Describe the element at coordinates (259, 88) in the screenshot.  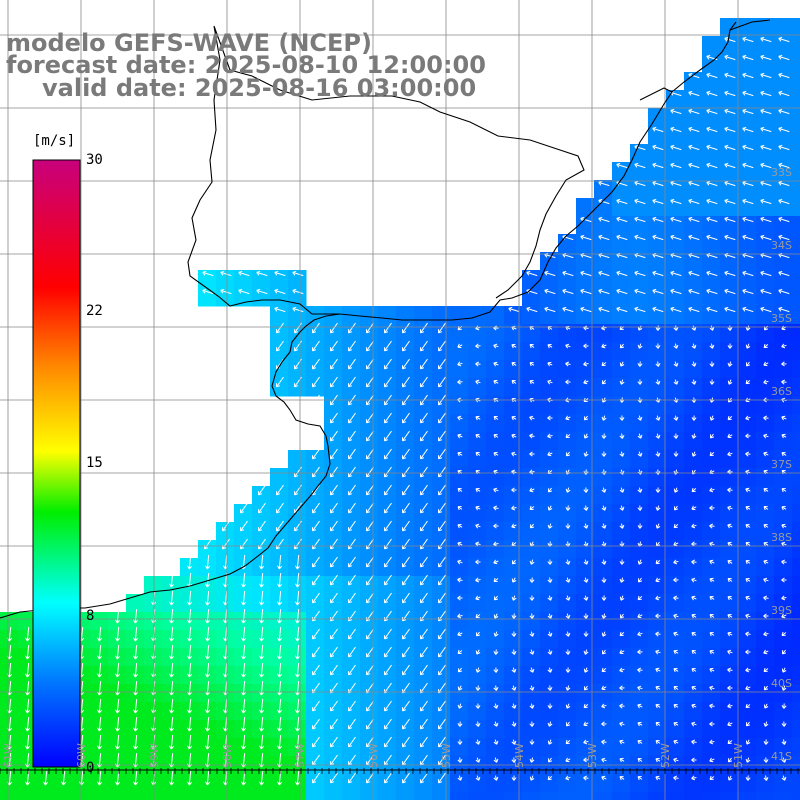
I see `valid-date: valid date: 2025-08-16 03:00:00` at that location.